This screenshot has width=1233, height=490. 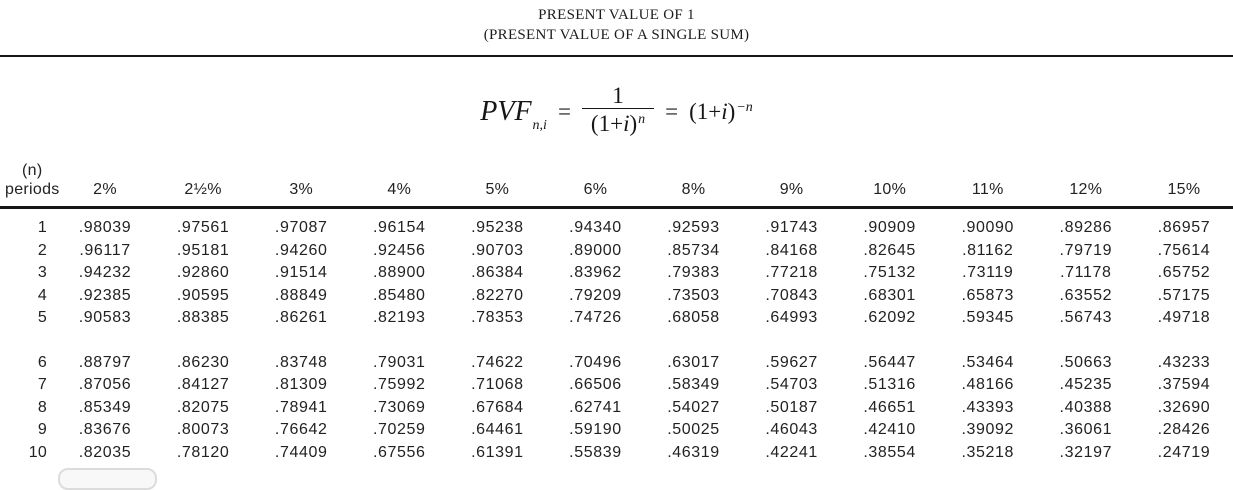 I want to click on value-cell: .81309, so click(x=301, y=384).